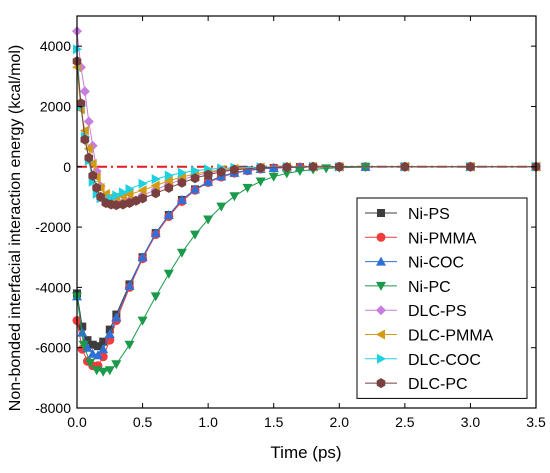 This screenshot has width=550, height=473. I want to click on legend-label: Ni-PMMA, so click(442, 238).